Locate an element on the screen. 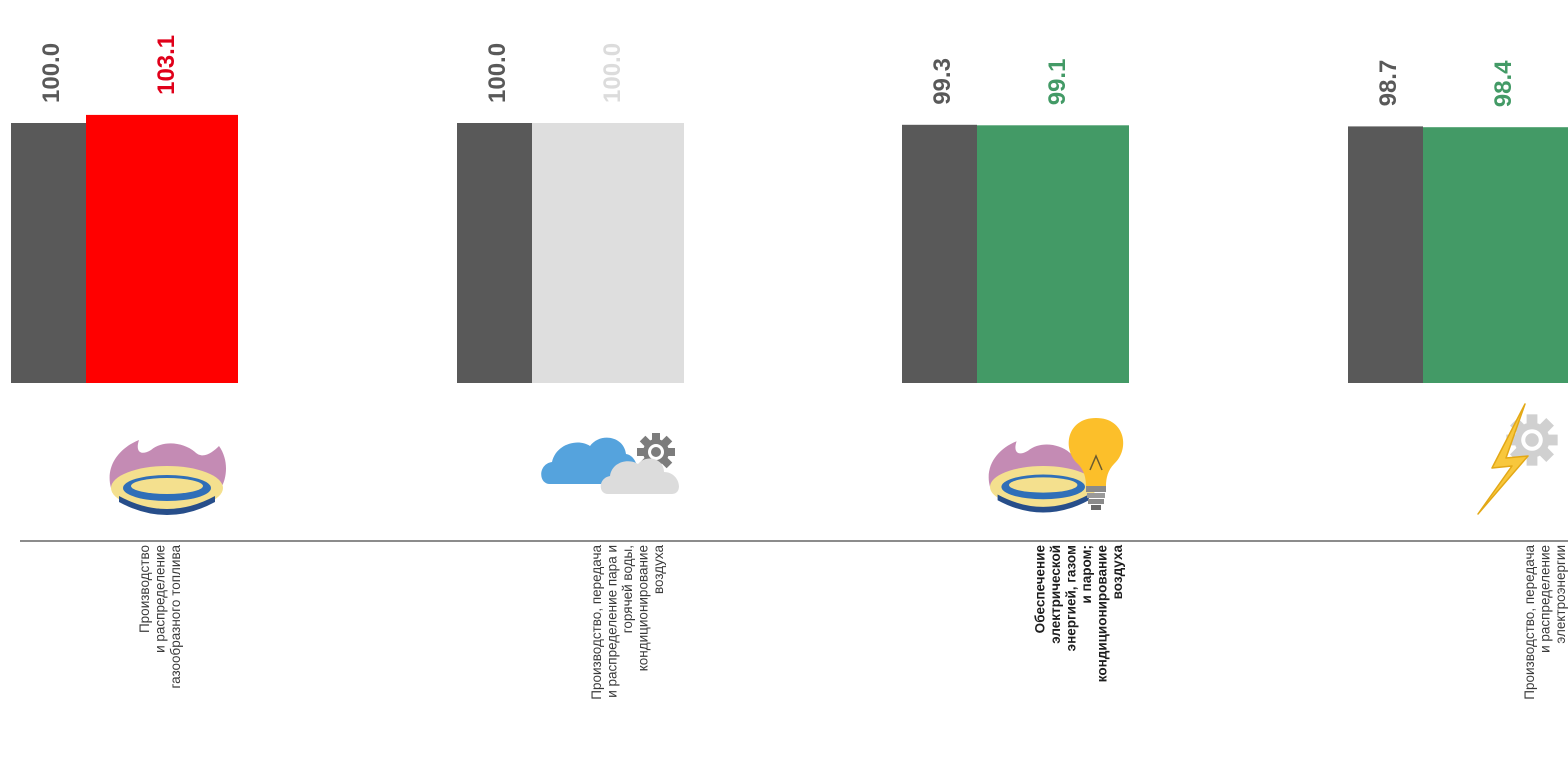  category-label-g2-line3: горячей воды, is located at coordinates (627, 589).